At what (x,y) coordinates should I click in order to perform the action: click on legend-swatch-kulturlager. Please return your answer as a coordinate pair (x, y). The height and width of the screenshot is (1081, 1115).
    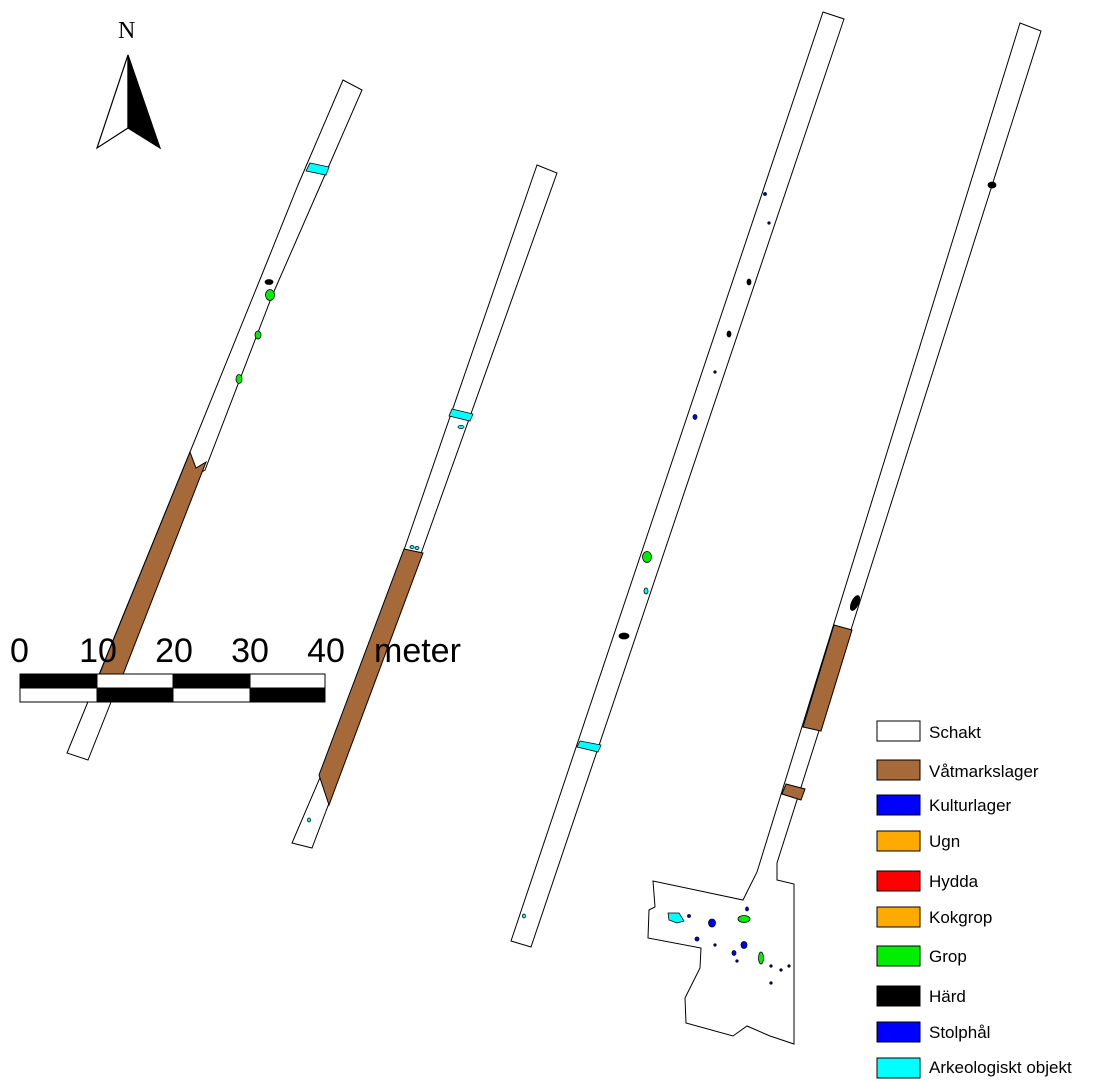
    Looking at the image, I should click on (898, 805).